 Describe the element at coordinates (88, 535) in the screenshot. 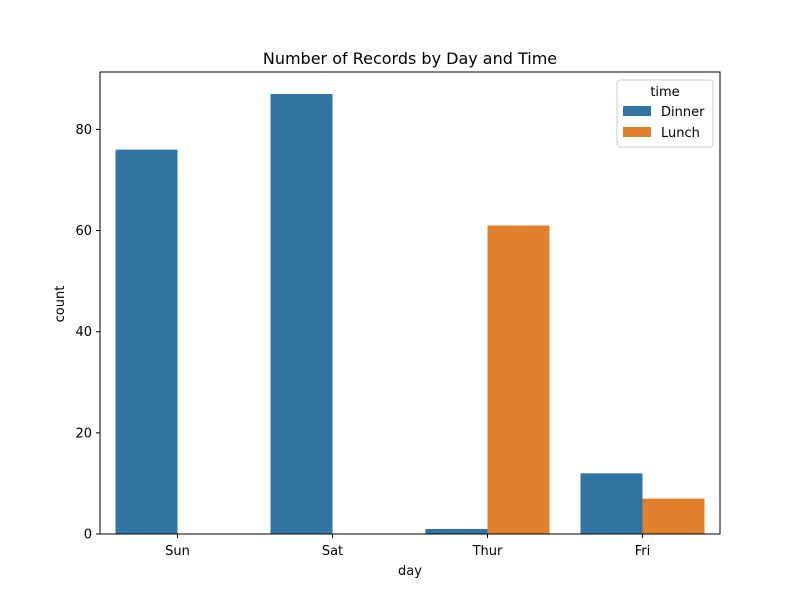

I see `y-tick-label: 0` at that location.